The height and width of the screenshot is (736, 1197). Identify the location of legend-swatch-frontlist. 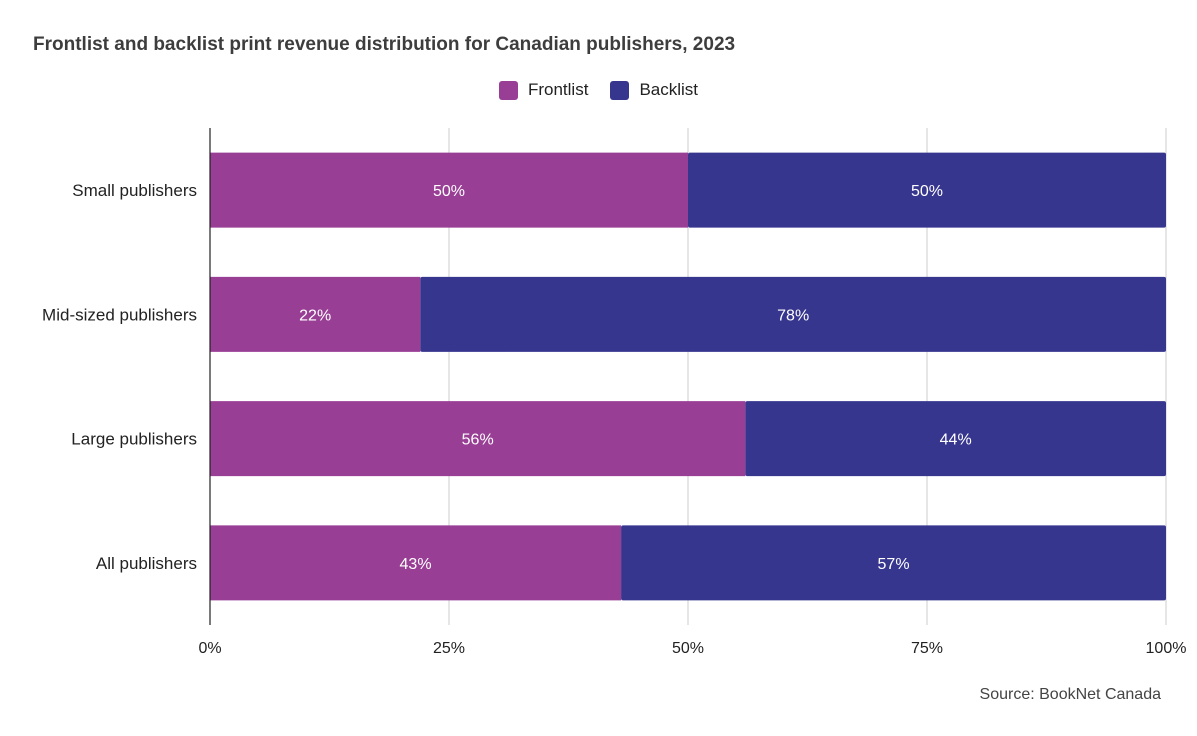
(508, 90).